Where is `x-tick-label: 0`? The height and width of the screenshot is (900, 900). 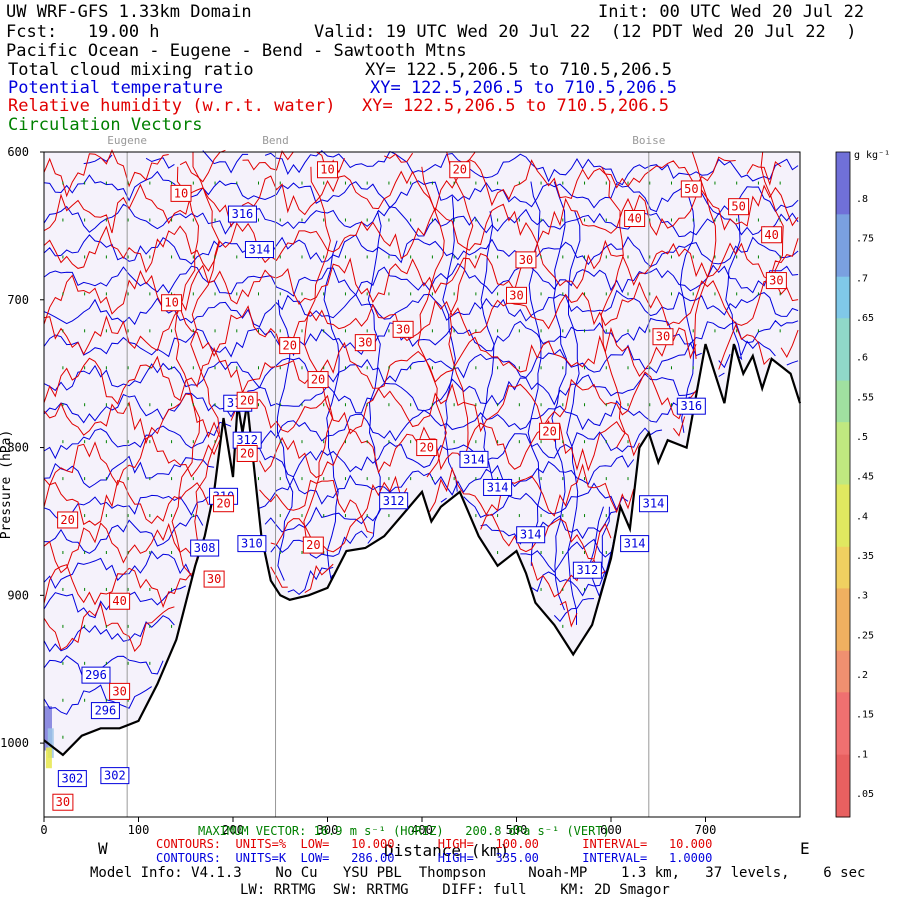 x-tick-label: 0 is located at coordinates (43, 830).